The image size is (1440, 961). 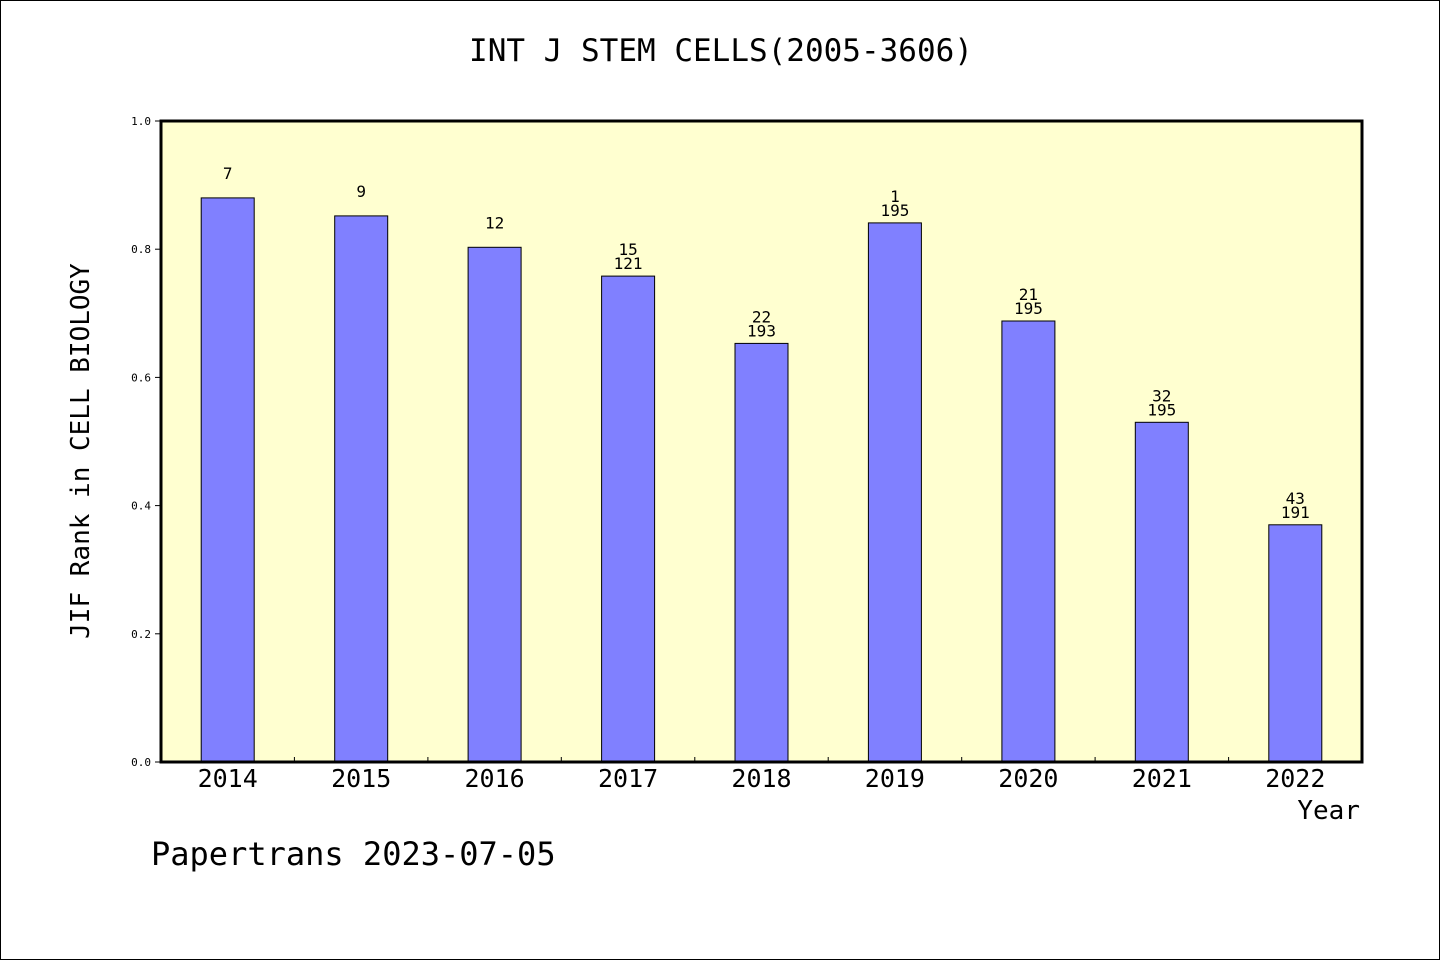 What do you see at coordinates (1161, 395) in the screenshot?
I see `bar-annotation-2021-0: 32` at bounding box center [1161, 395].